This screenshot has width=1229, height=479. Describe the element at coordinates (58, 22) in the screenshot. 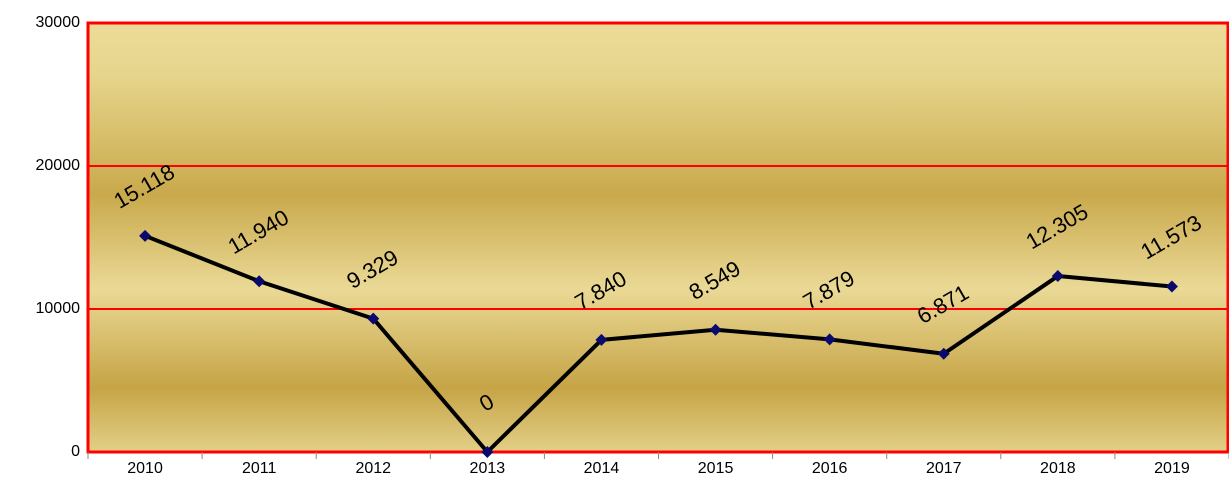

I see `y-tick-label: 30000` at that location.